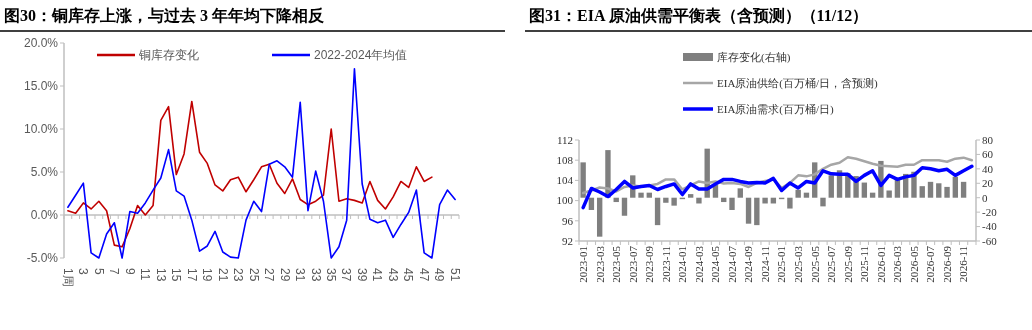 The width and height of the screenshot is (1032, 330). Describe the element at coordinates (582, 264) in the screenshot. I see `x-tick-label: 2023-01` at that location.